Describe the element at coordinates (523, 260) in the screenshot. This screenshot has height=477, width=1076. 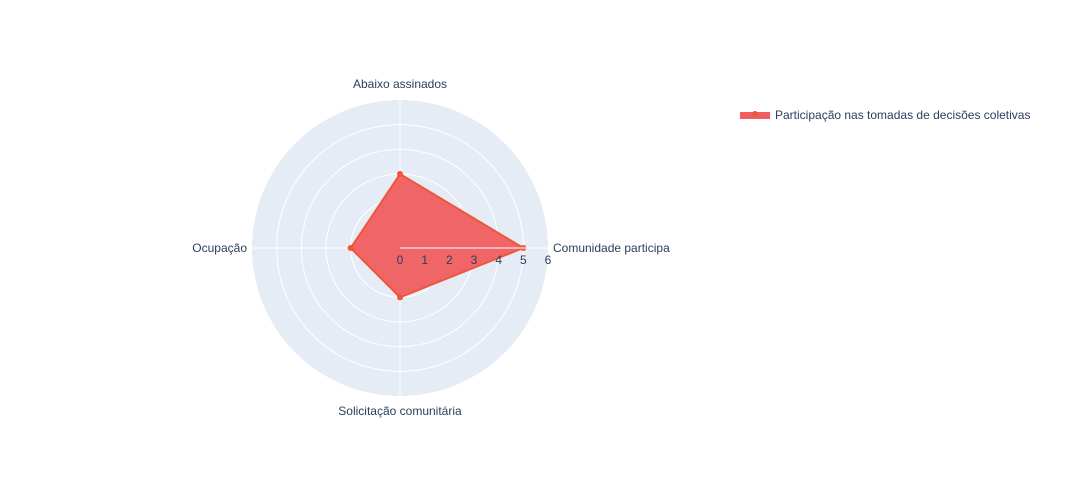
I see `radial-tick-label: 5` at that location.